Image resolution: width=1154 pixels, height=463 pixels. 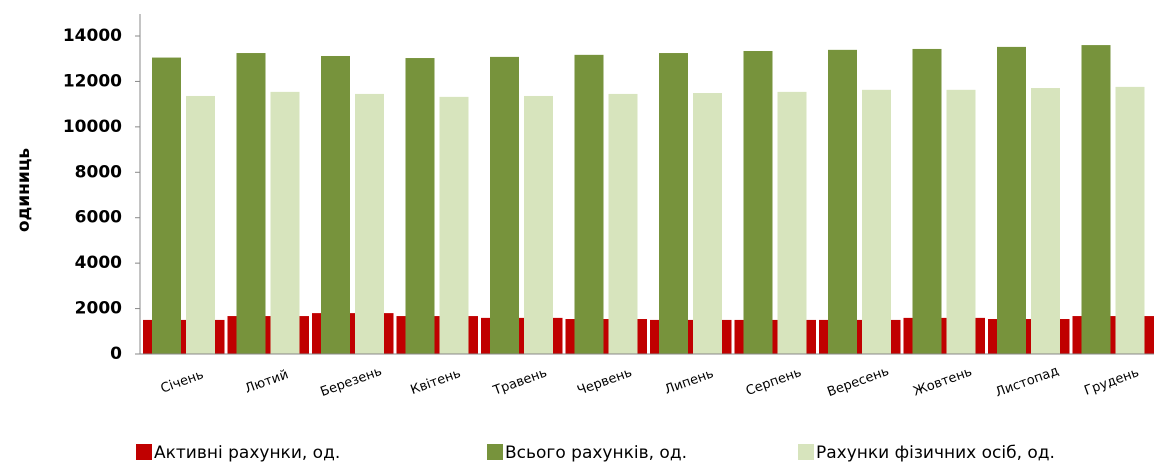 I want to click on x-tick-label: Березень, so click(x=351, y=382).